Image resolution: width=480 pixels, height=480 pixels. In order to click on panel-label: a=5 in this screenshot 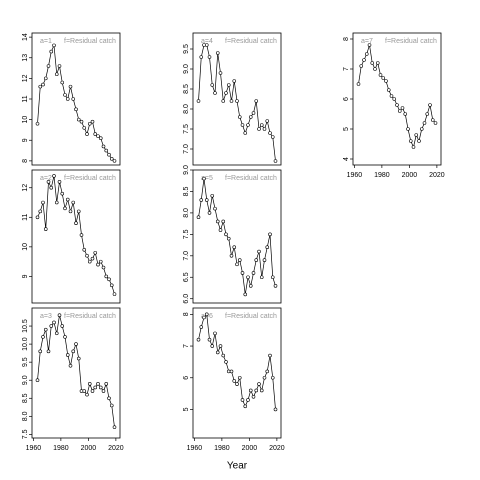, I will do `click(207, 178)`.